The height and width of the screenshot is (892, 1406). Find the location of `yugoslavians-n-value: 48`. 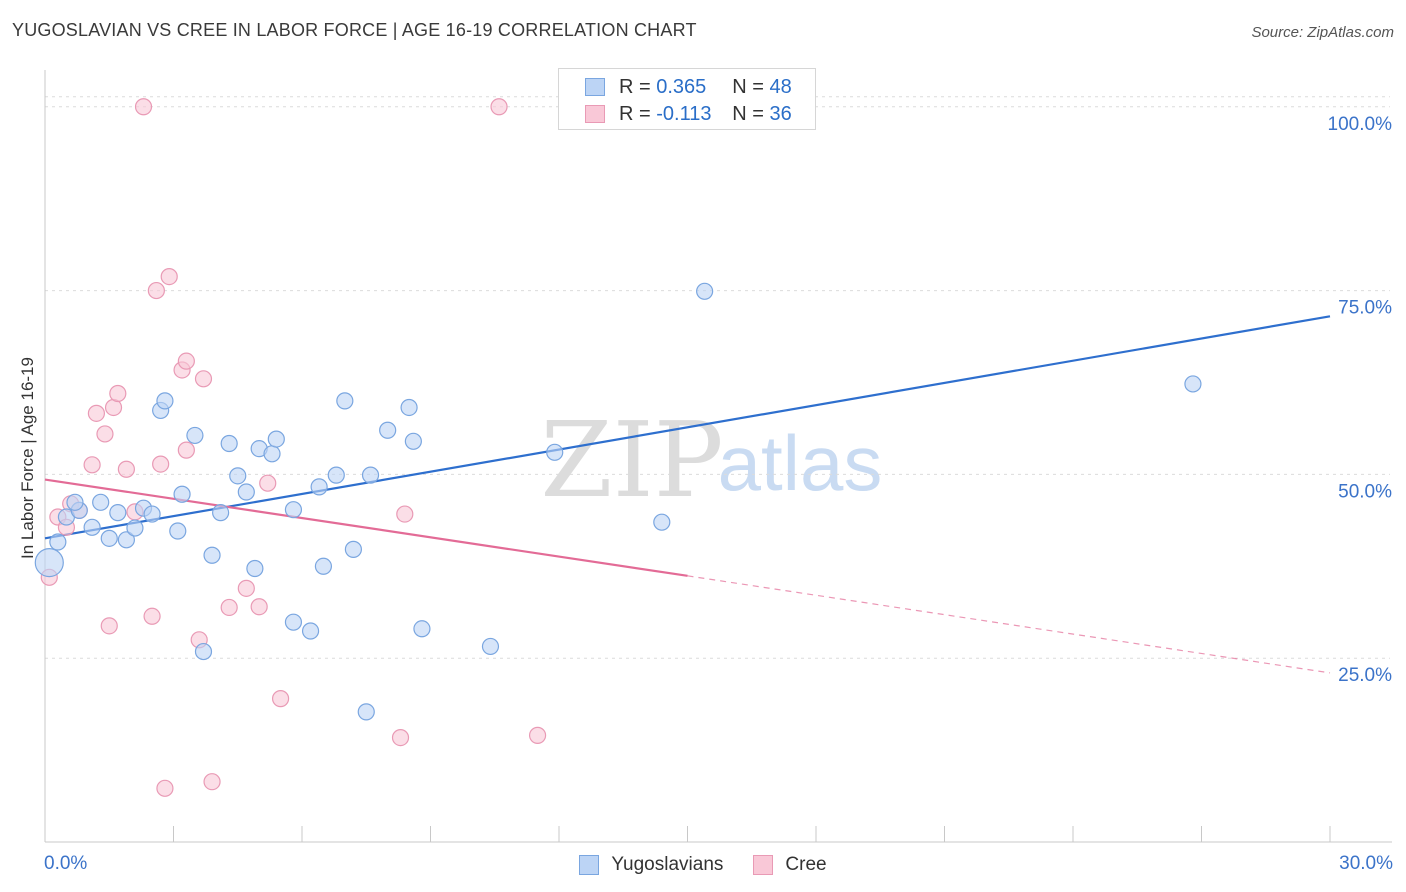

yugoslavians-n-value: 48 is located at coordinates (780, 86).